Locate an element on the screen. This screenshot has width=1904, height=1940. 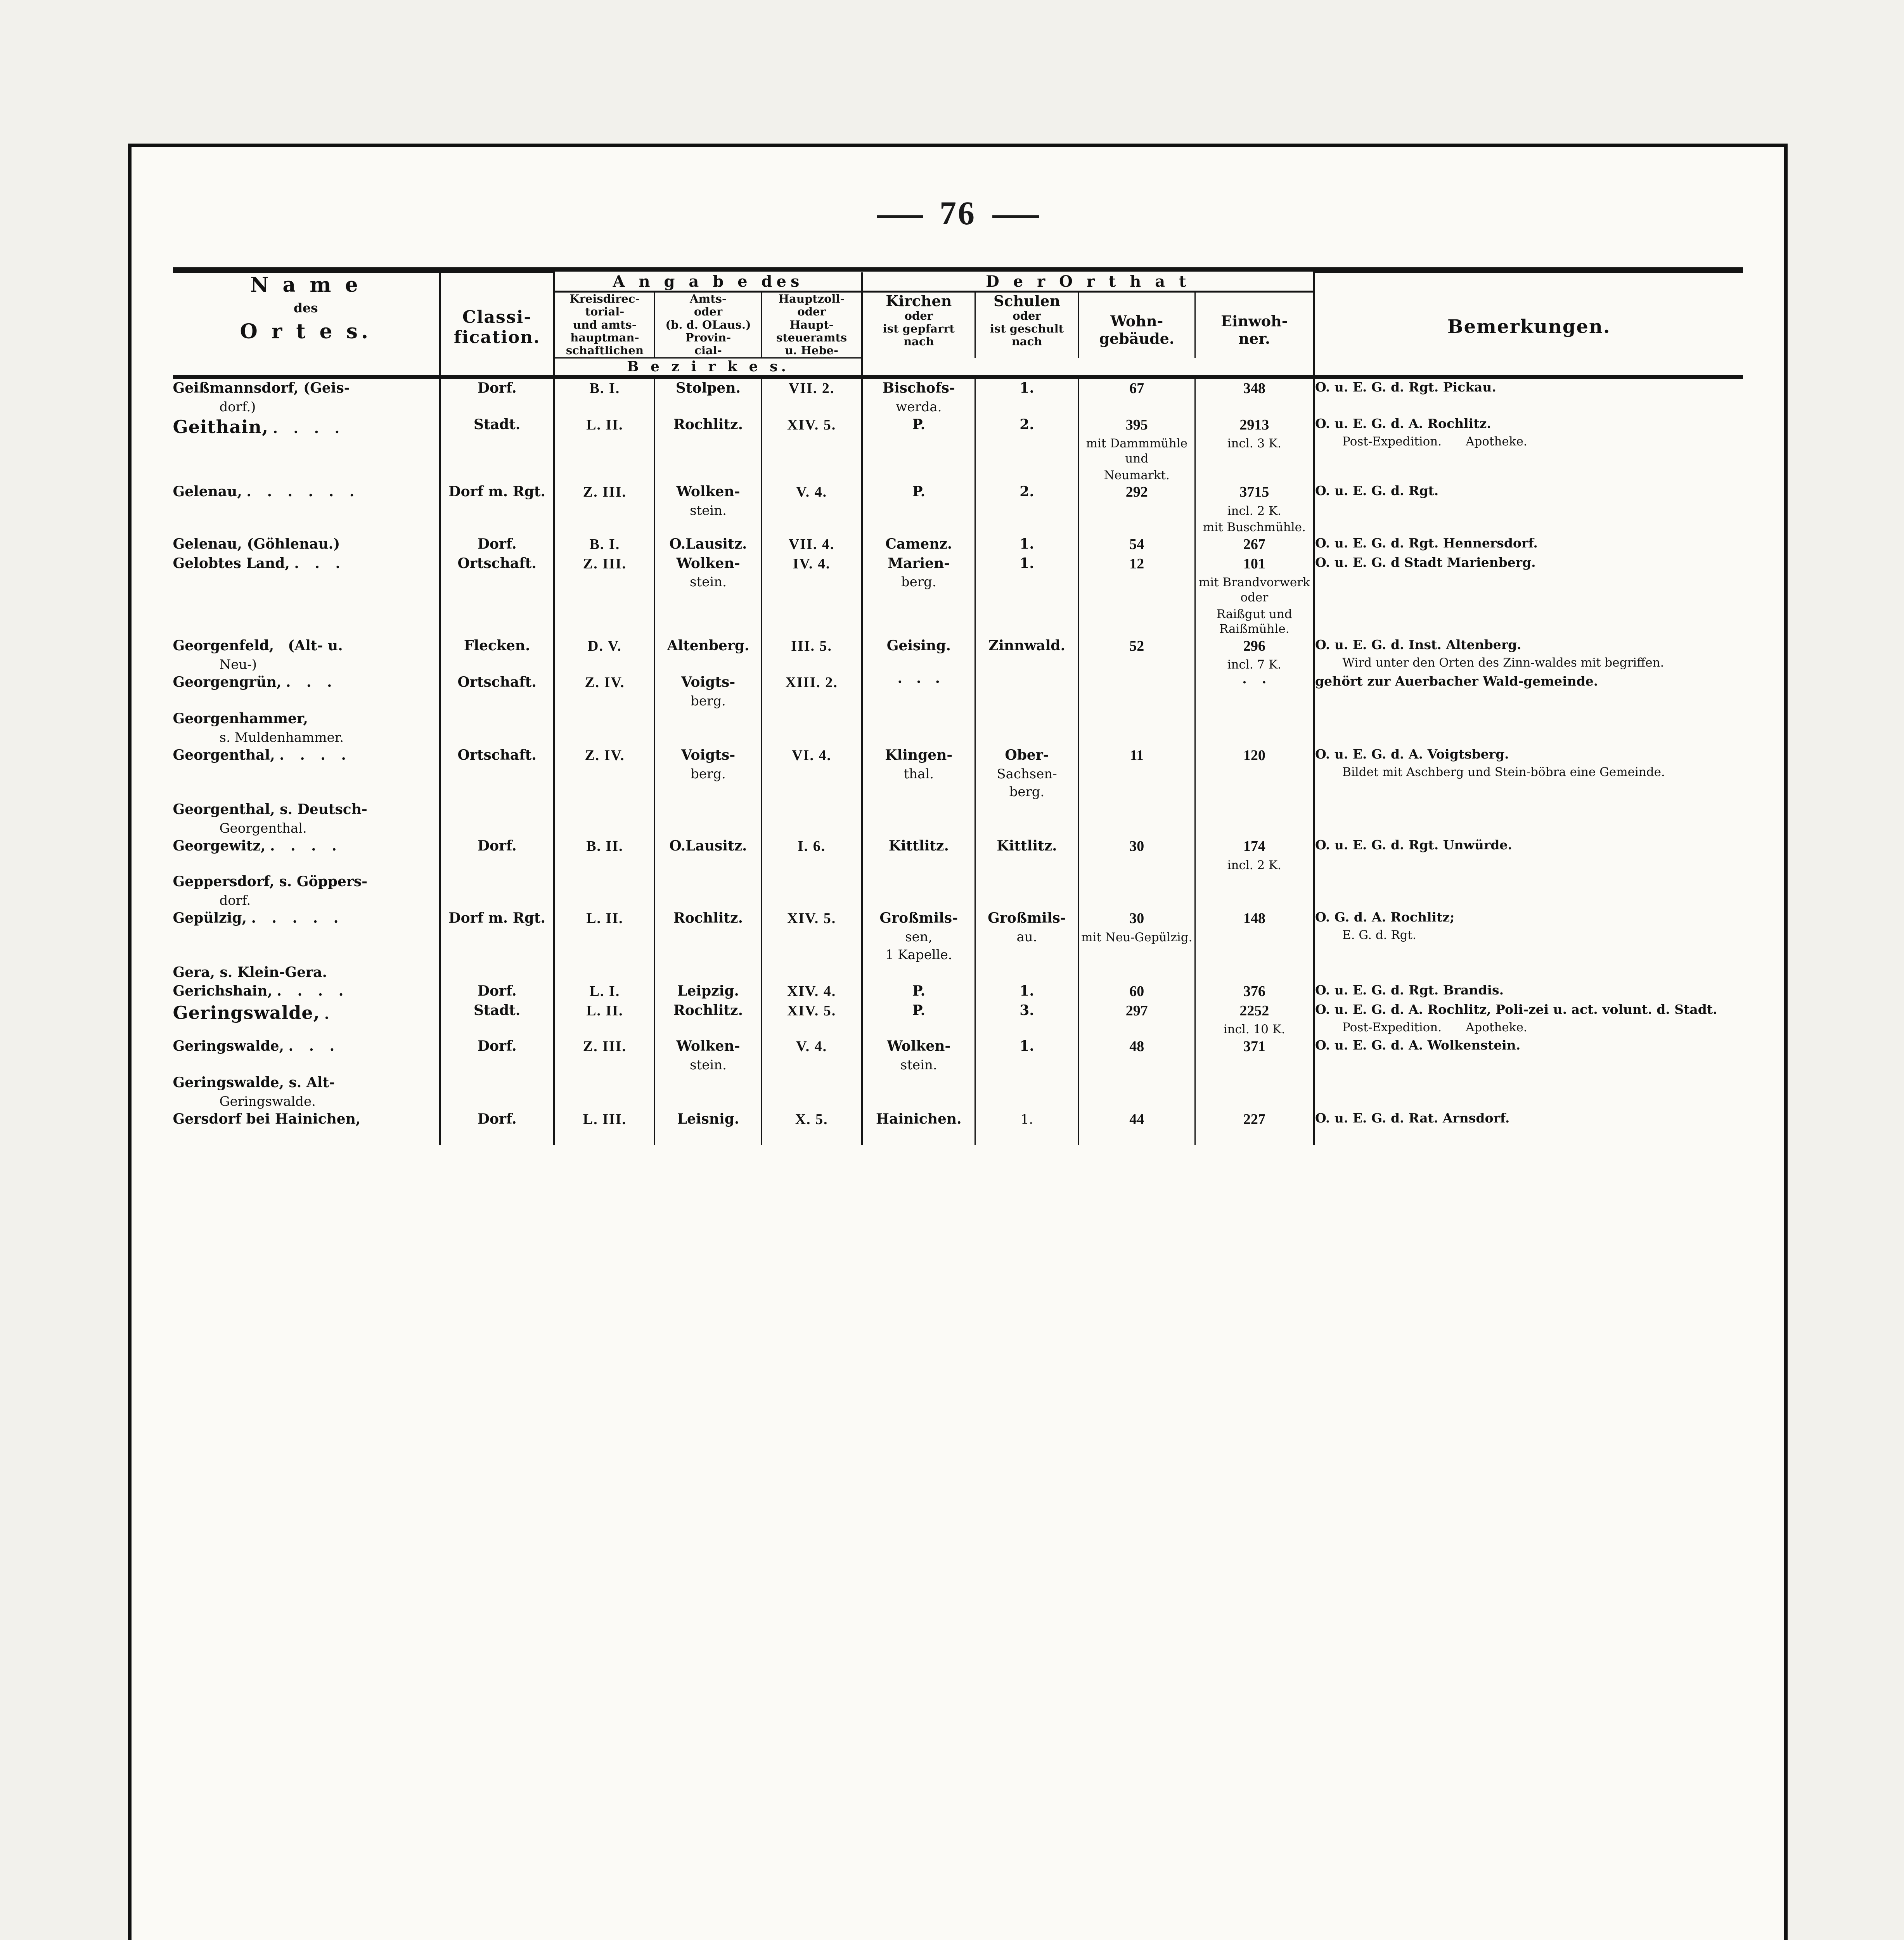
hauptzoll-bezirk-value: X. 5. is located at coordinates (811, 1120).